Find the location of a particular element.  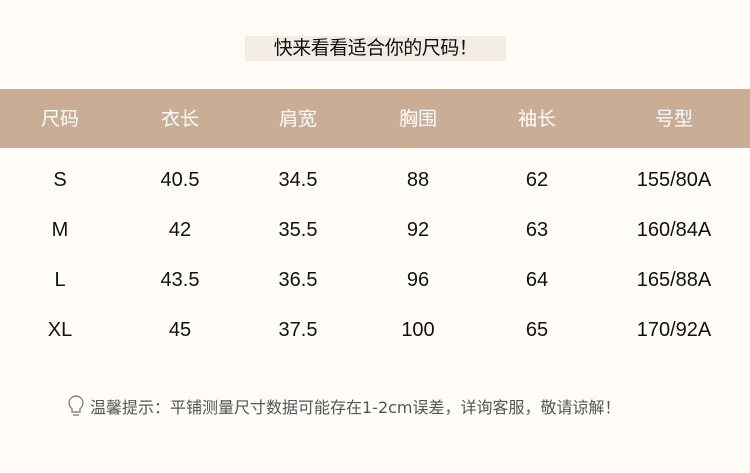

column-header: 肩宽 is located at coordinates (297, 119).